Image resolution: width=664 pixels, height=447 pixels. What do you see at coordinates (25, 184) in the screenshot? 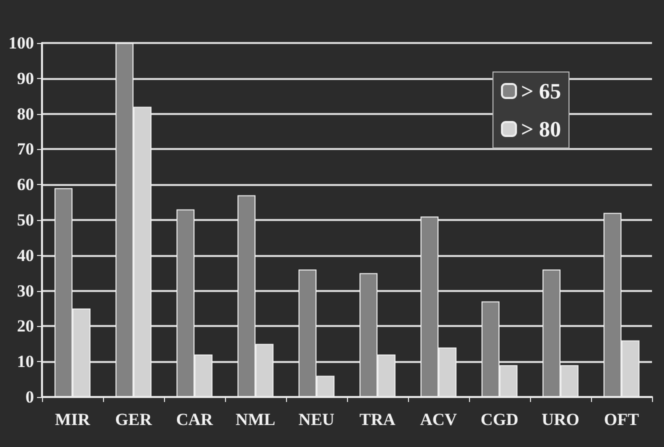
I see `y-tick-label: 60` at bounding box center [25, 184].